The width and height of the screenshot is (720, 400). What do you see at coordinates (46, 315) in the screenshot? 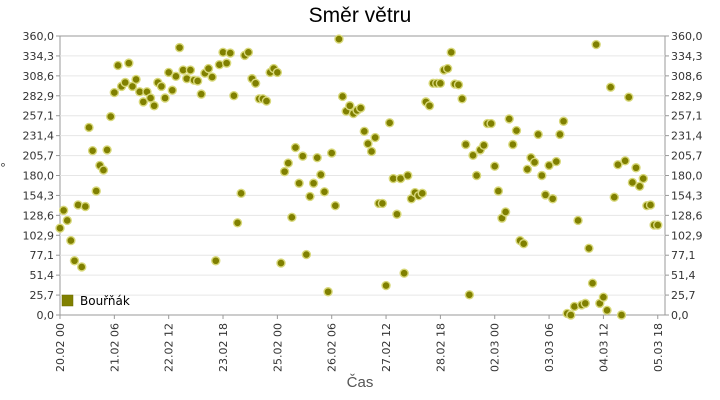
I see `y-tick-label-left: 0,0` at bounding box center [46, 315].